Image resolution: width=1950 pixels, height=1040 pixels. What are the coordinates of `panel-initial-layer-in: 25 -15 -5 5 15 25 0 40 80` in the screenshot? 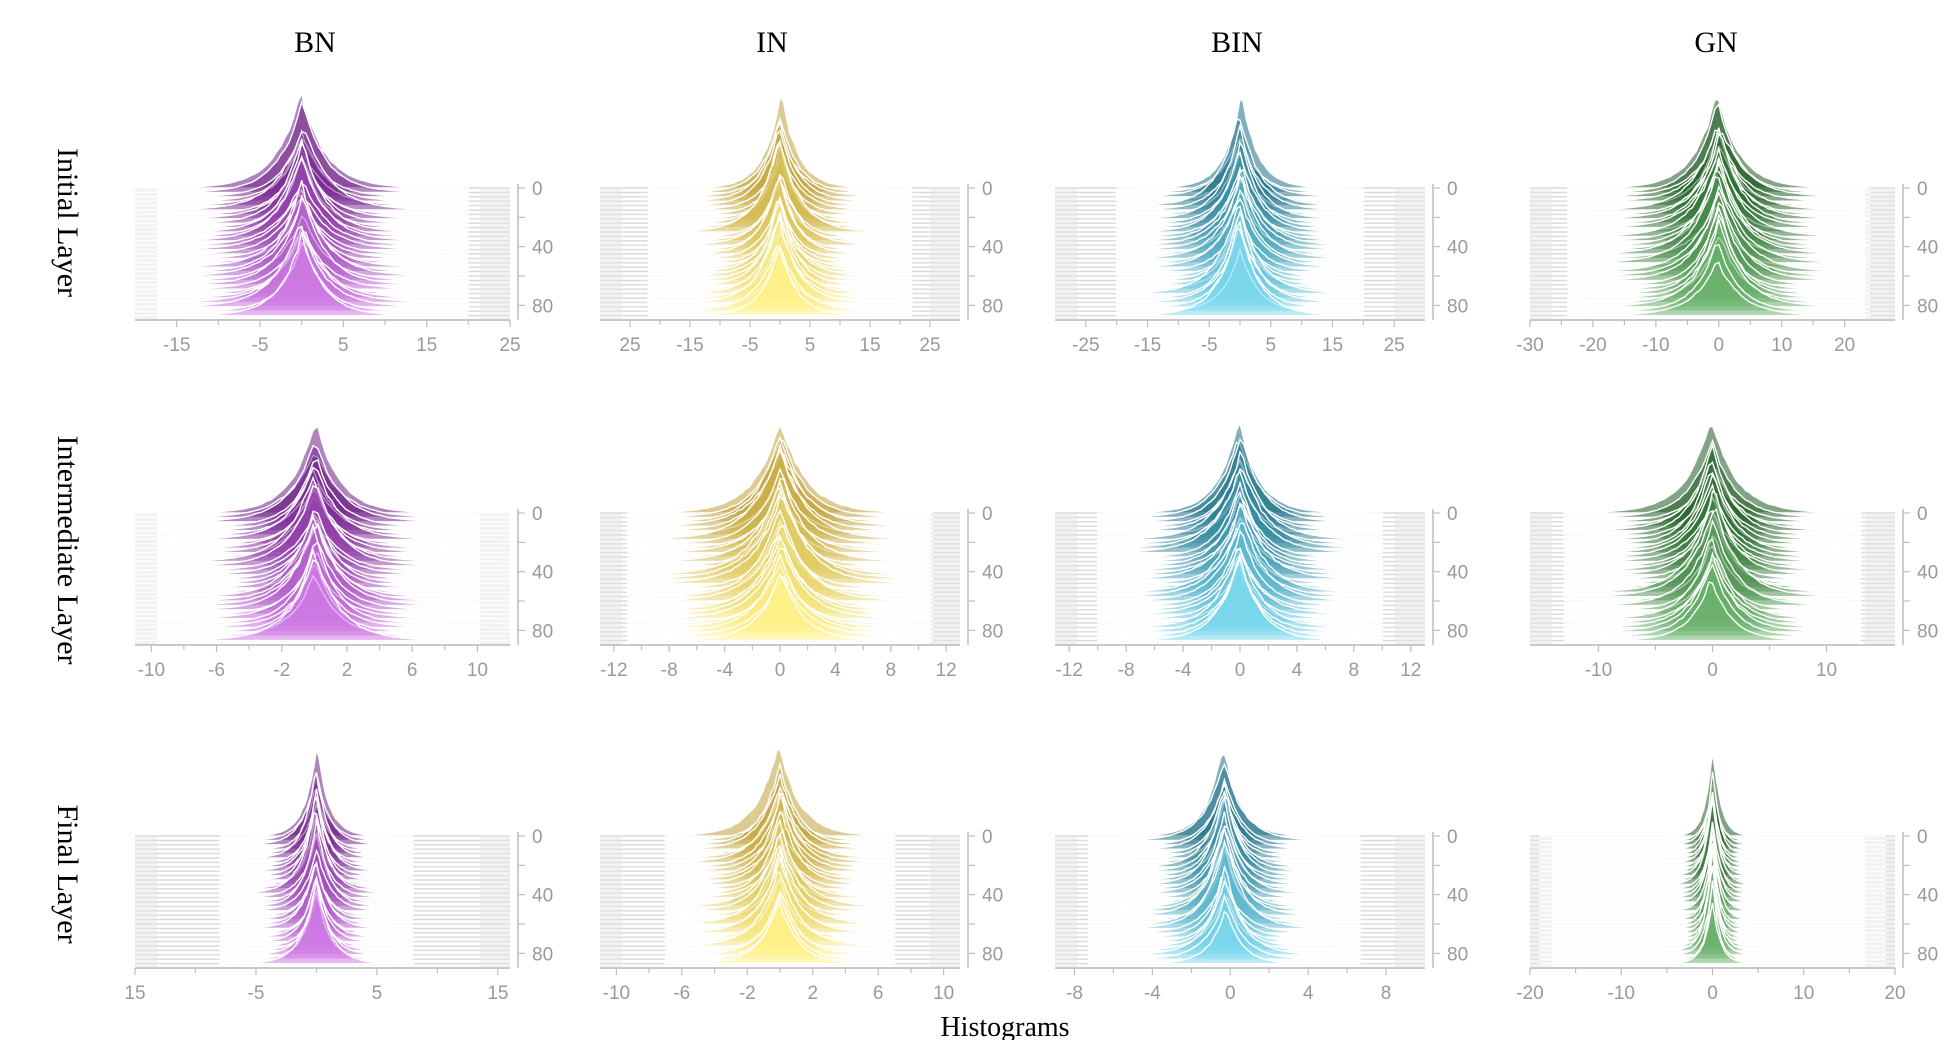 It's located at (801, 226).